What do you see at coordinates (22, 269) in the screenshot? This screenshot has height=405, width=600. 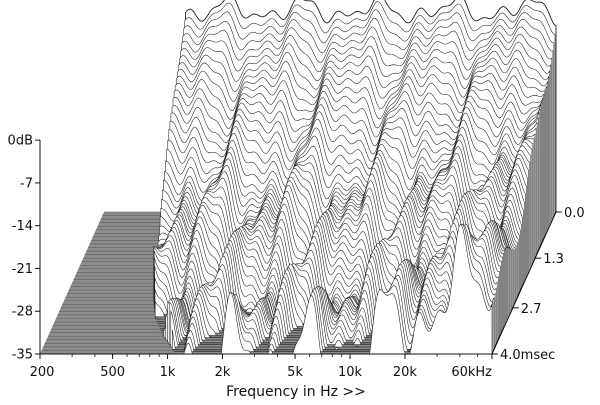 I see `y-tick-label: -21` at bounding box center [22, 269].